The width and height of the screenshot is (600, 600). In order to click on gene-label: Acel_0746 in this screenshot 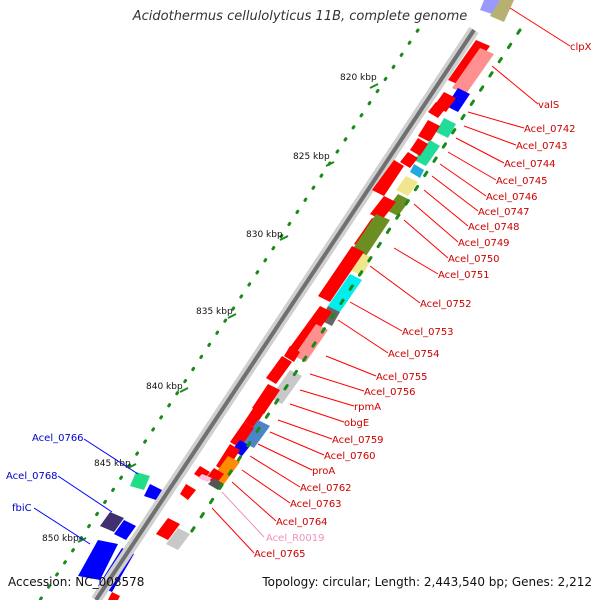, I will do `click(512, 197)`.